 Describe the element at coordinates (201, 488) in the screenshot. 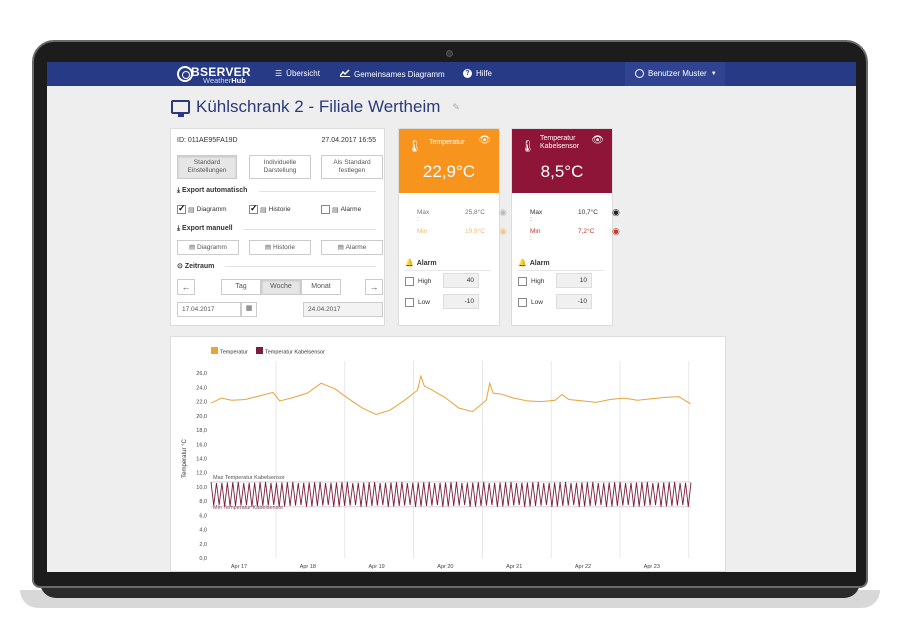

I see `y-tick-label: 10,0` at that location.